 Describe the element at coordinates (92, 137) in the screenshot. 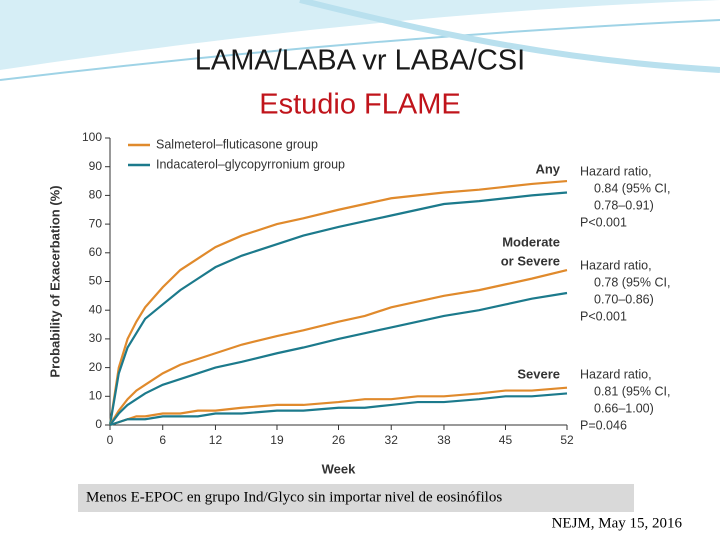

I see `y-tick-label: 100` at that location.